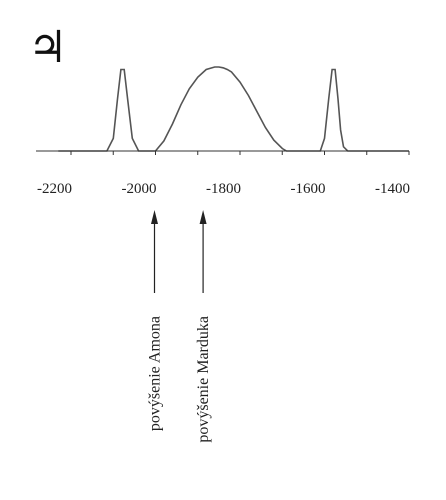 Image resolution: width=446 pixels, height=500 pixels. What do you see at coordinates (308, 189) in the screenshot?
I see `x-tick-label: -1600` at bounding box center [308, 189].